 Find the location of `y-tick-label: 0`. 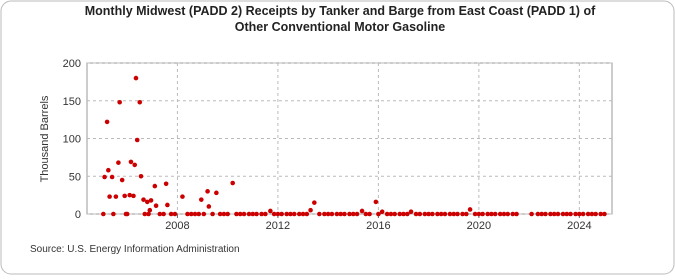

y-tick-label: 0 is located at coordinates (78, 215).